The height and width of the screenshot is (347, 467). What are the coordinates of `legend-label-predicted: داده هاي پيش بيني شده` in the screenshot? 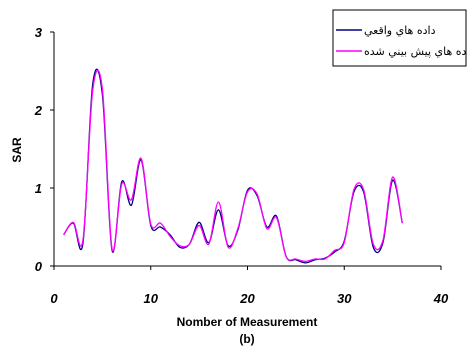 It's located at (415, 51).